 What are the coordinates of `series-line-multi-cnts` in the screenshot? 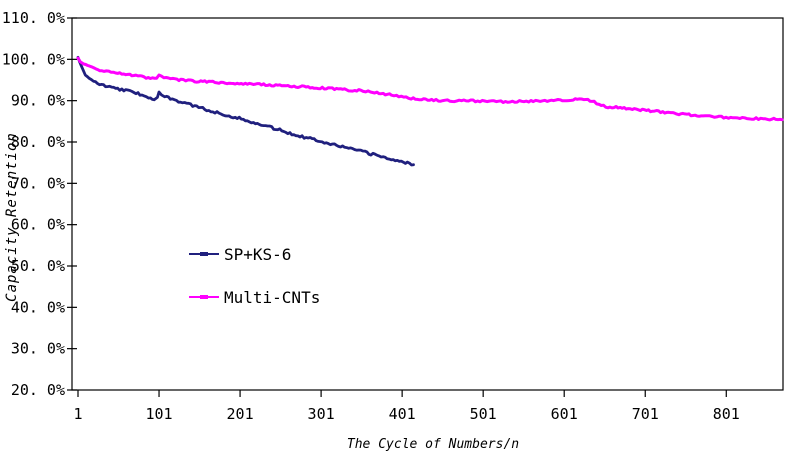 It's located at (430, 89).